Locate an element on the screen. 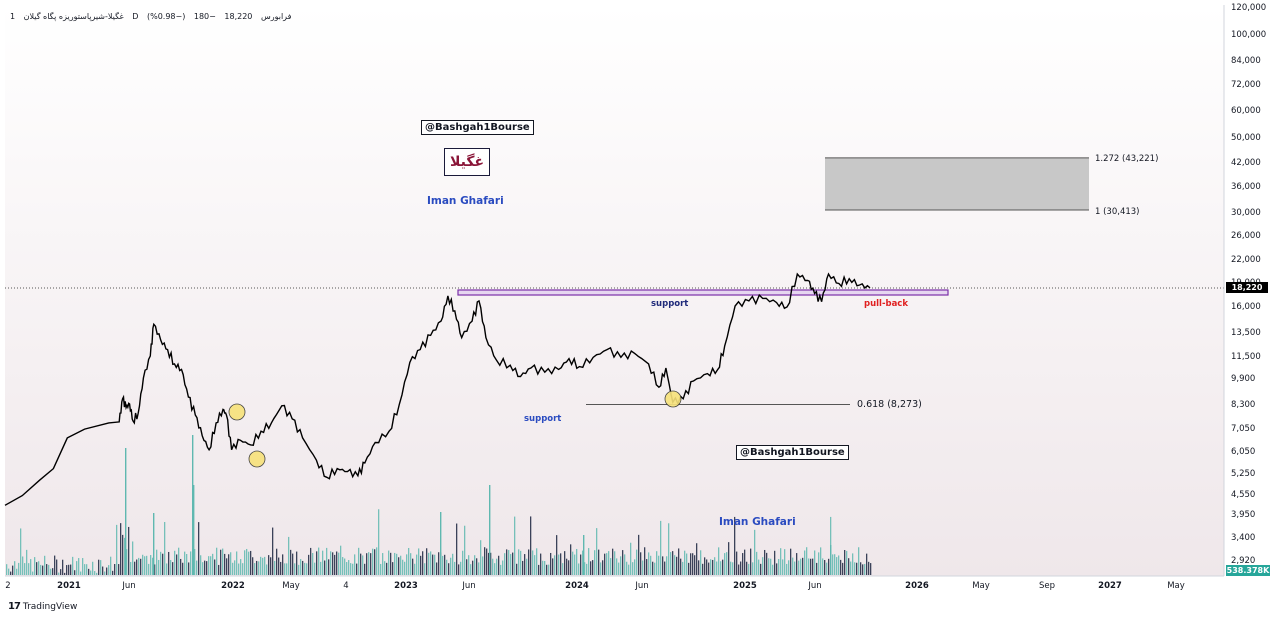 This screenshot has height=619, width=1280. pullback-label: pull-back is located at coordinates (886, 304).